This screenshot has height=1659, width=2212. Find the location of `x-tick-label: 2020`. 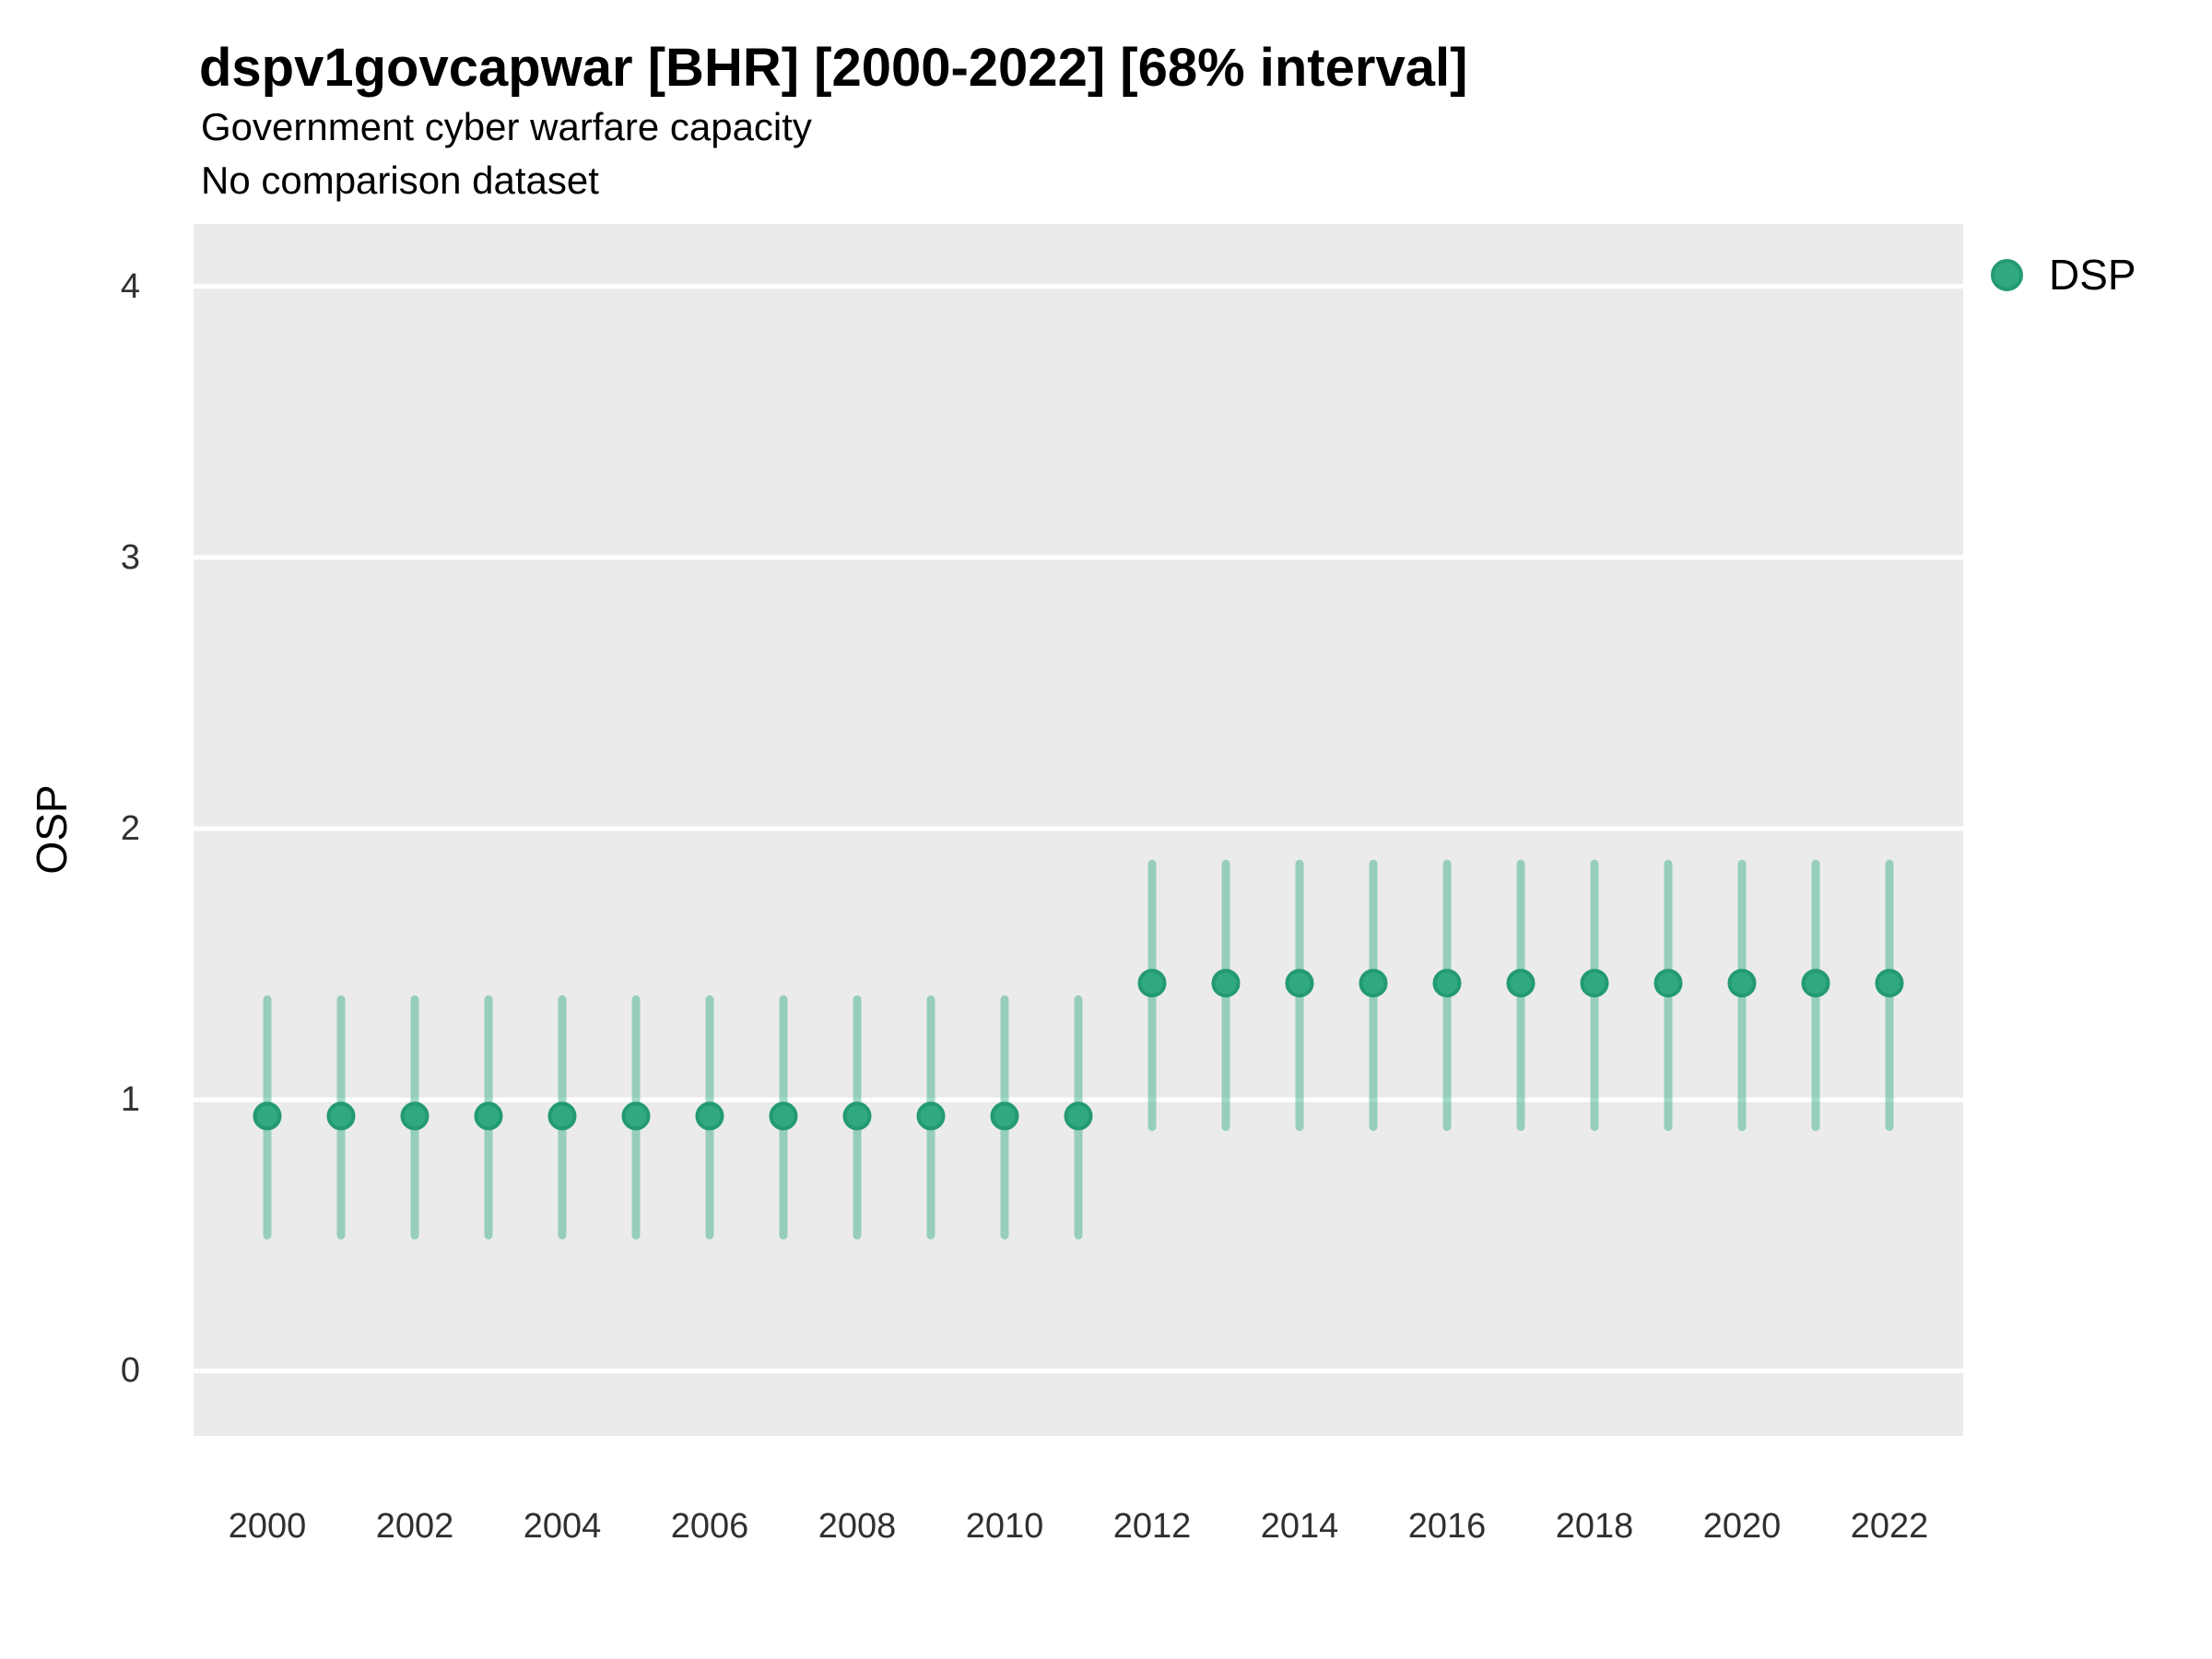

x-tick-label: 2020 is located at coordinates (1742, 1526).